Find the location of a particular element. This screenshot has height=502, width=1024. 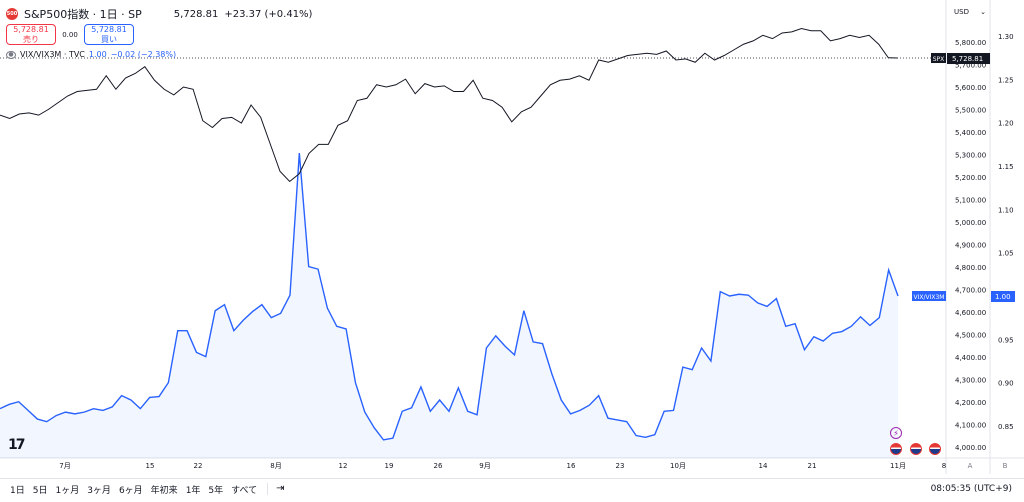

time-tick-label: 8月 is located at coordinates (275, 466).